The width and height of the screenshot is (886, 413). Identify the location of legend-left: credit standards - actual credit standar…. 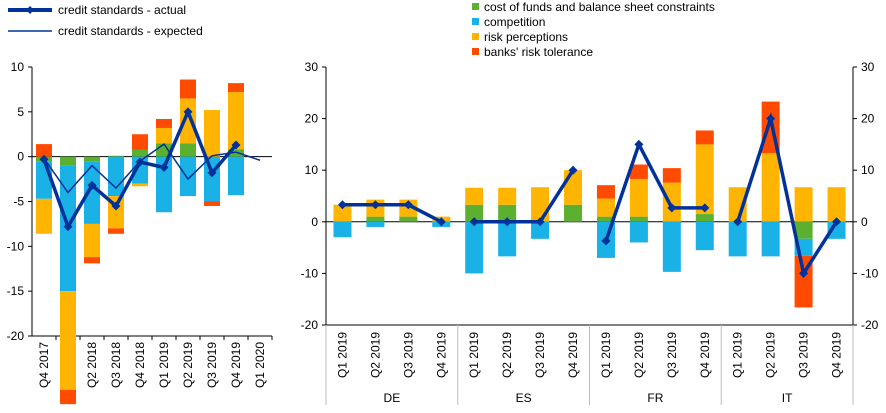
(105, 20).